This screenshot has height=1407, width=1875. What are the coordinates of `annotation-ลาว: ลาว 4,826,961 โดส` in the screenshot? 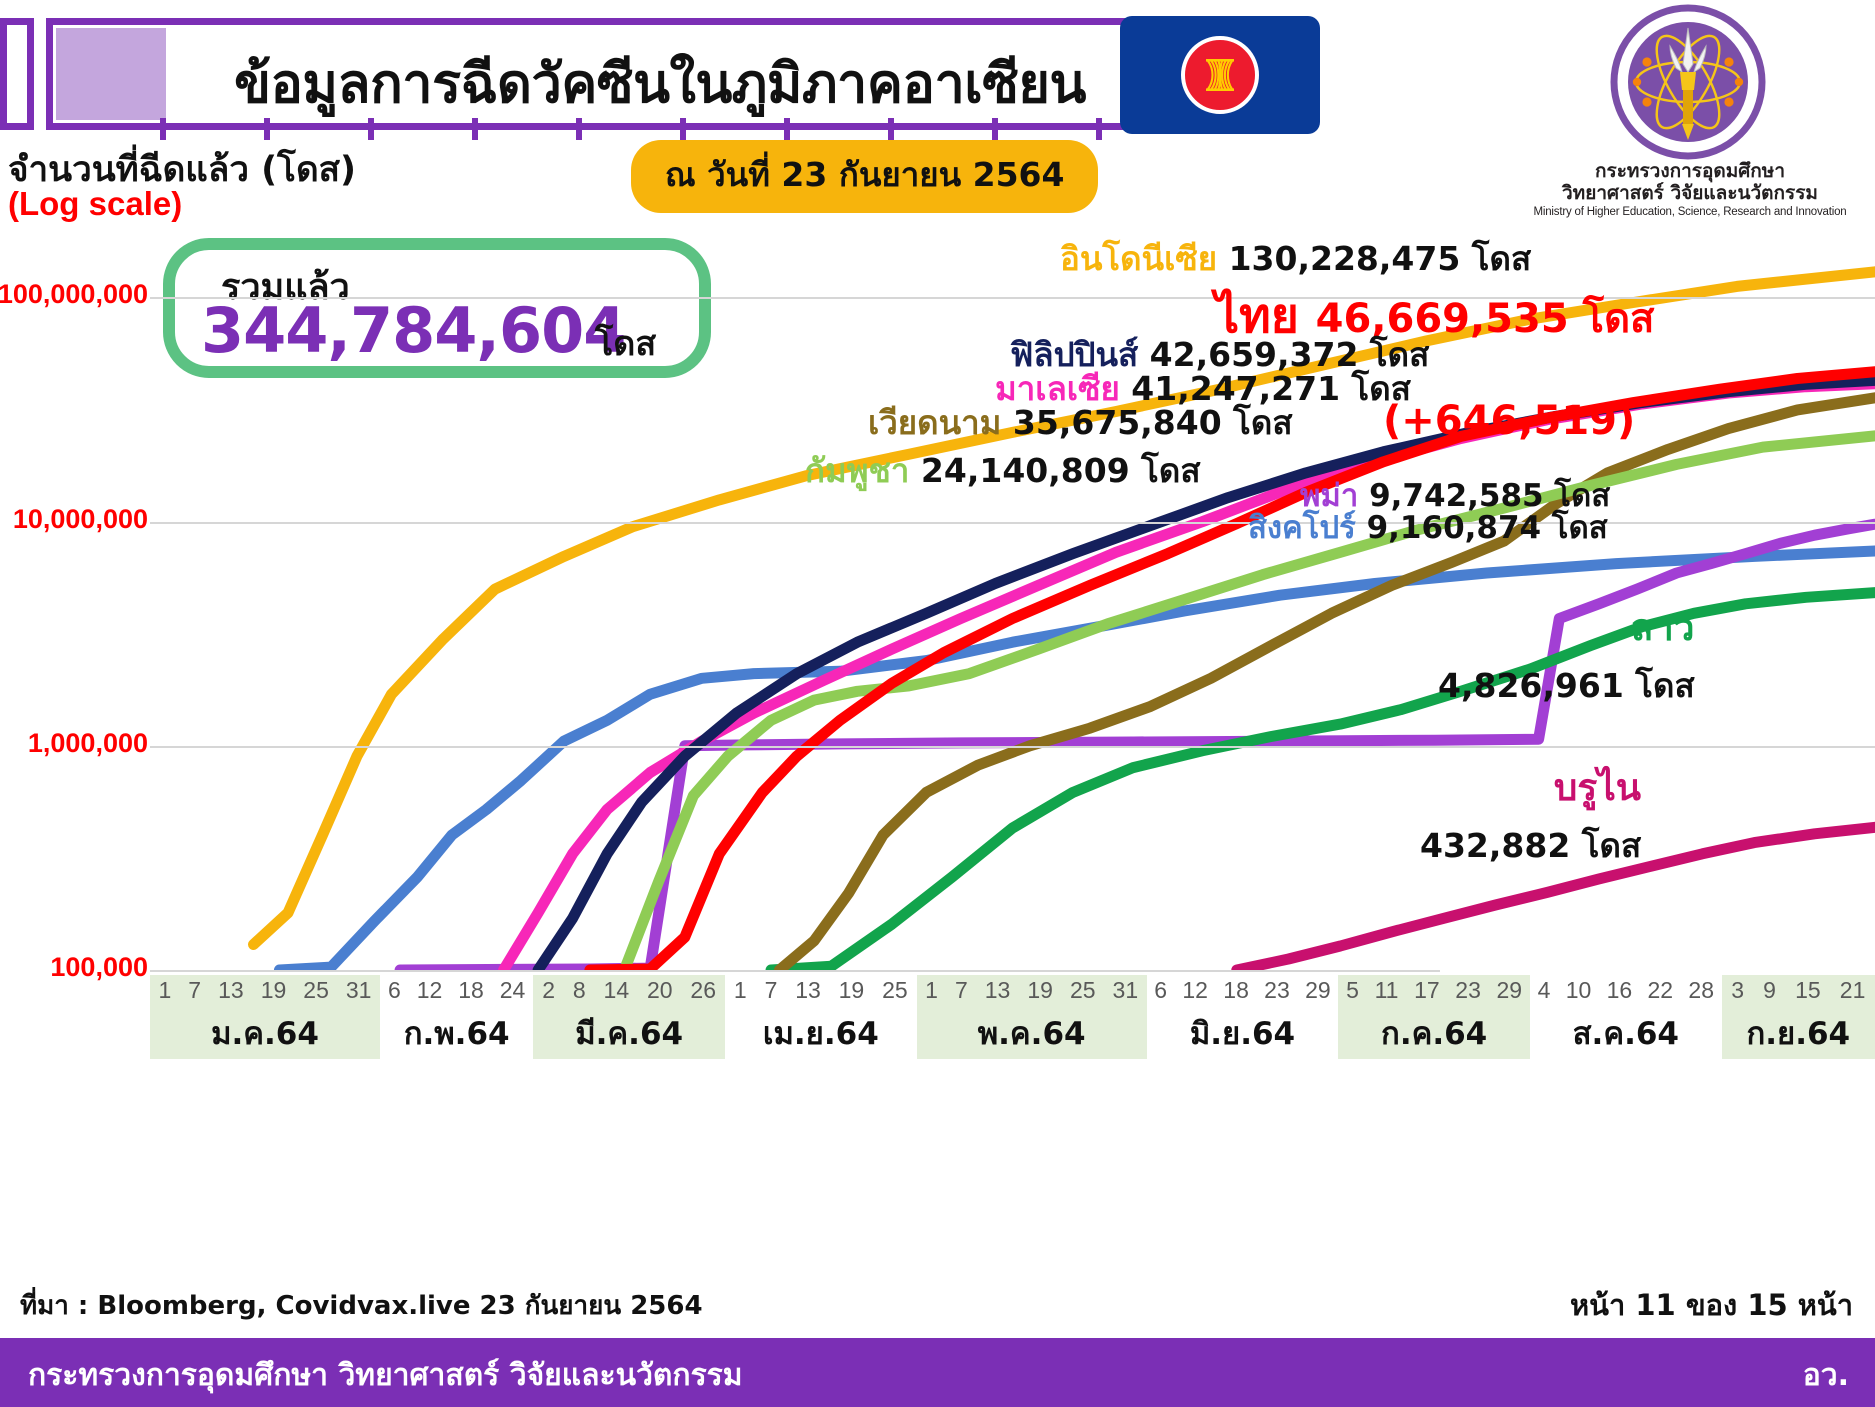 It's located at (1566, 655).